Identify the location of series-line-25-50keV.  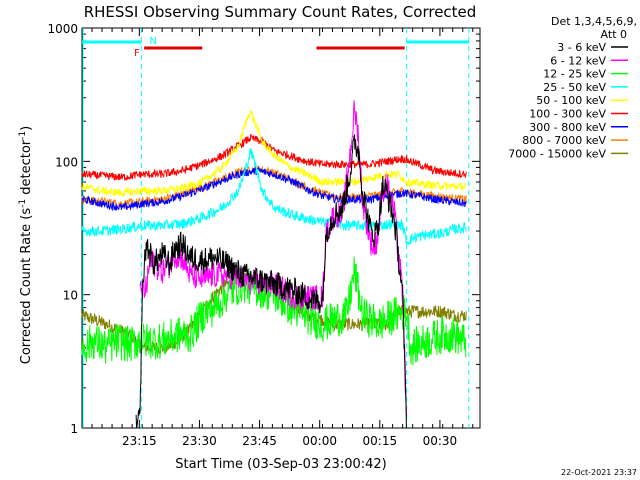
(274, 197).